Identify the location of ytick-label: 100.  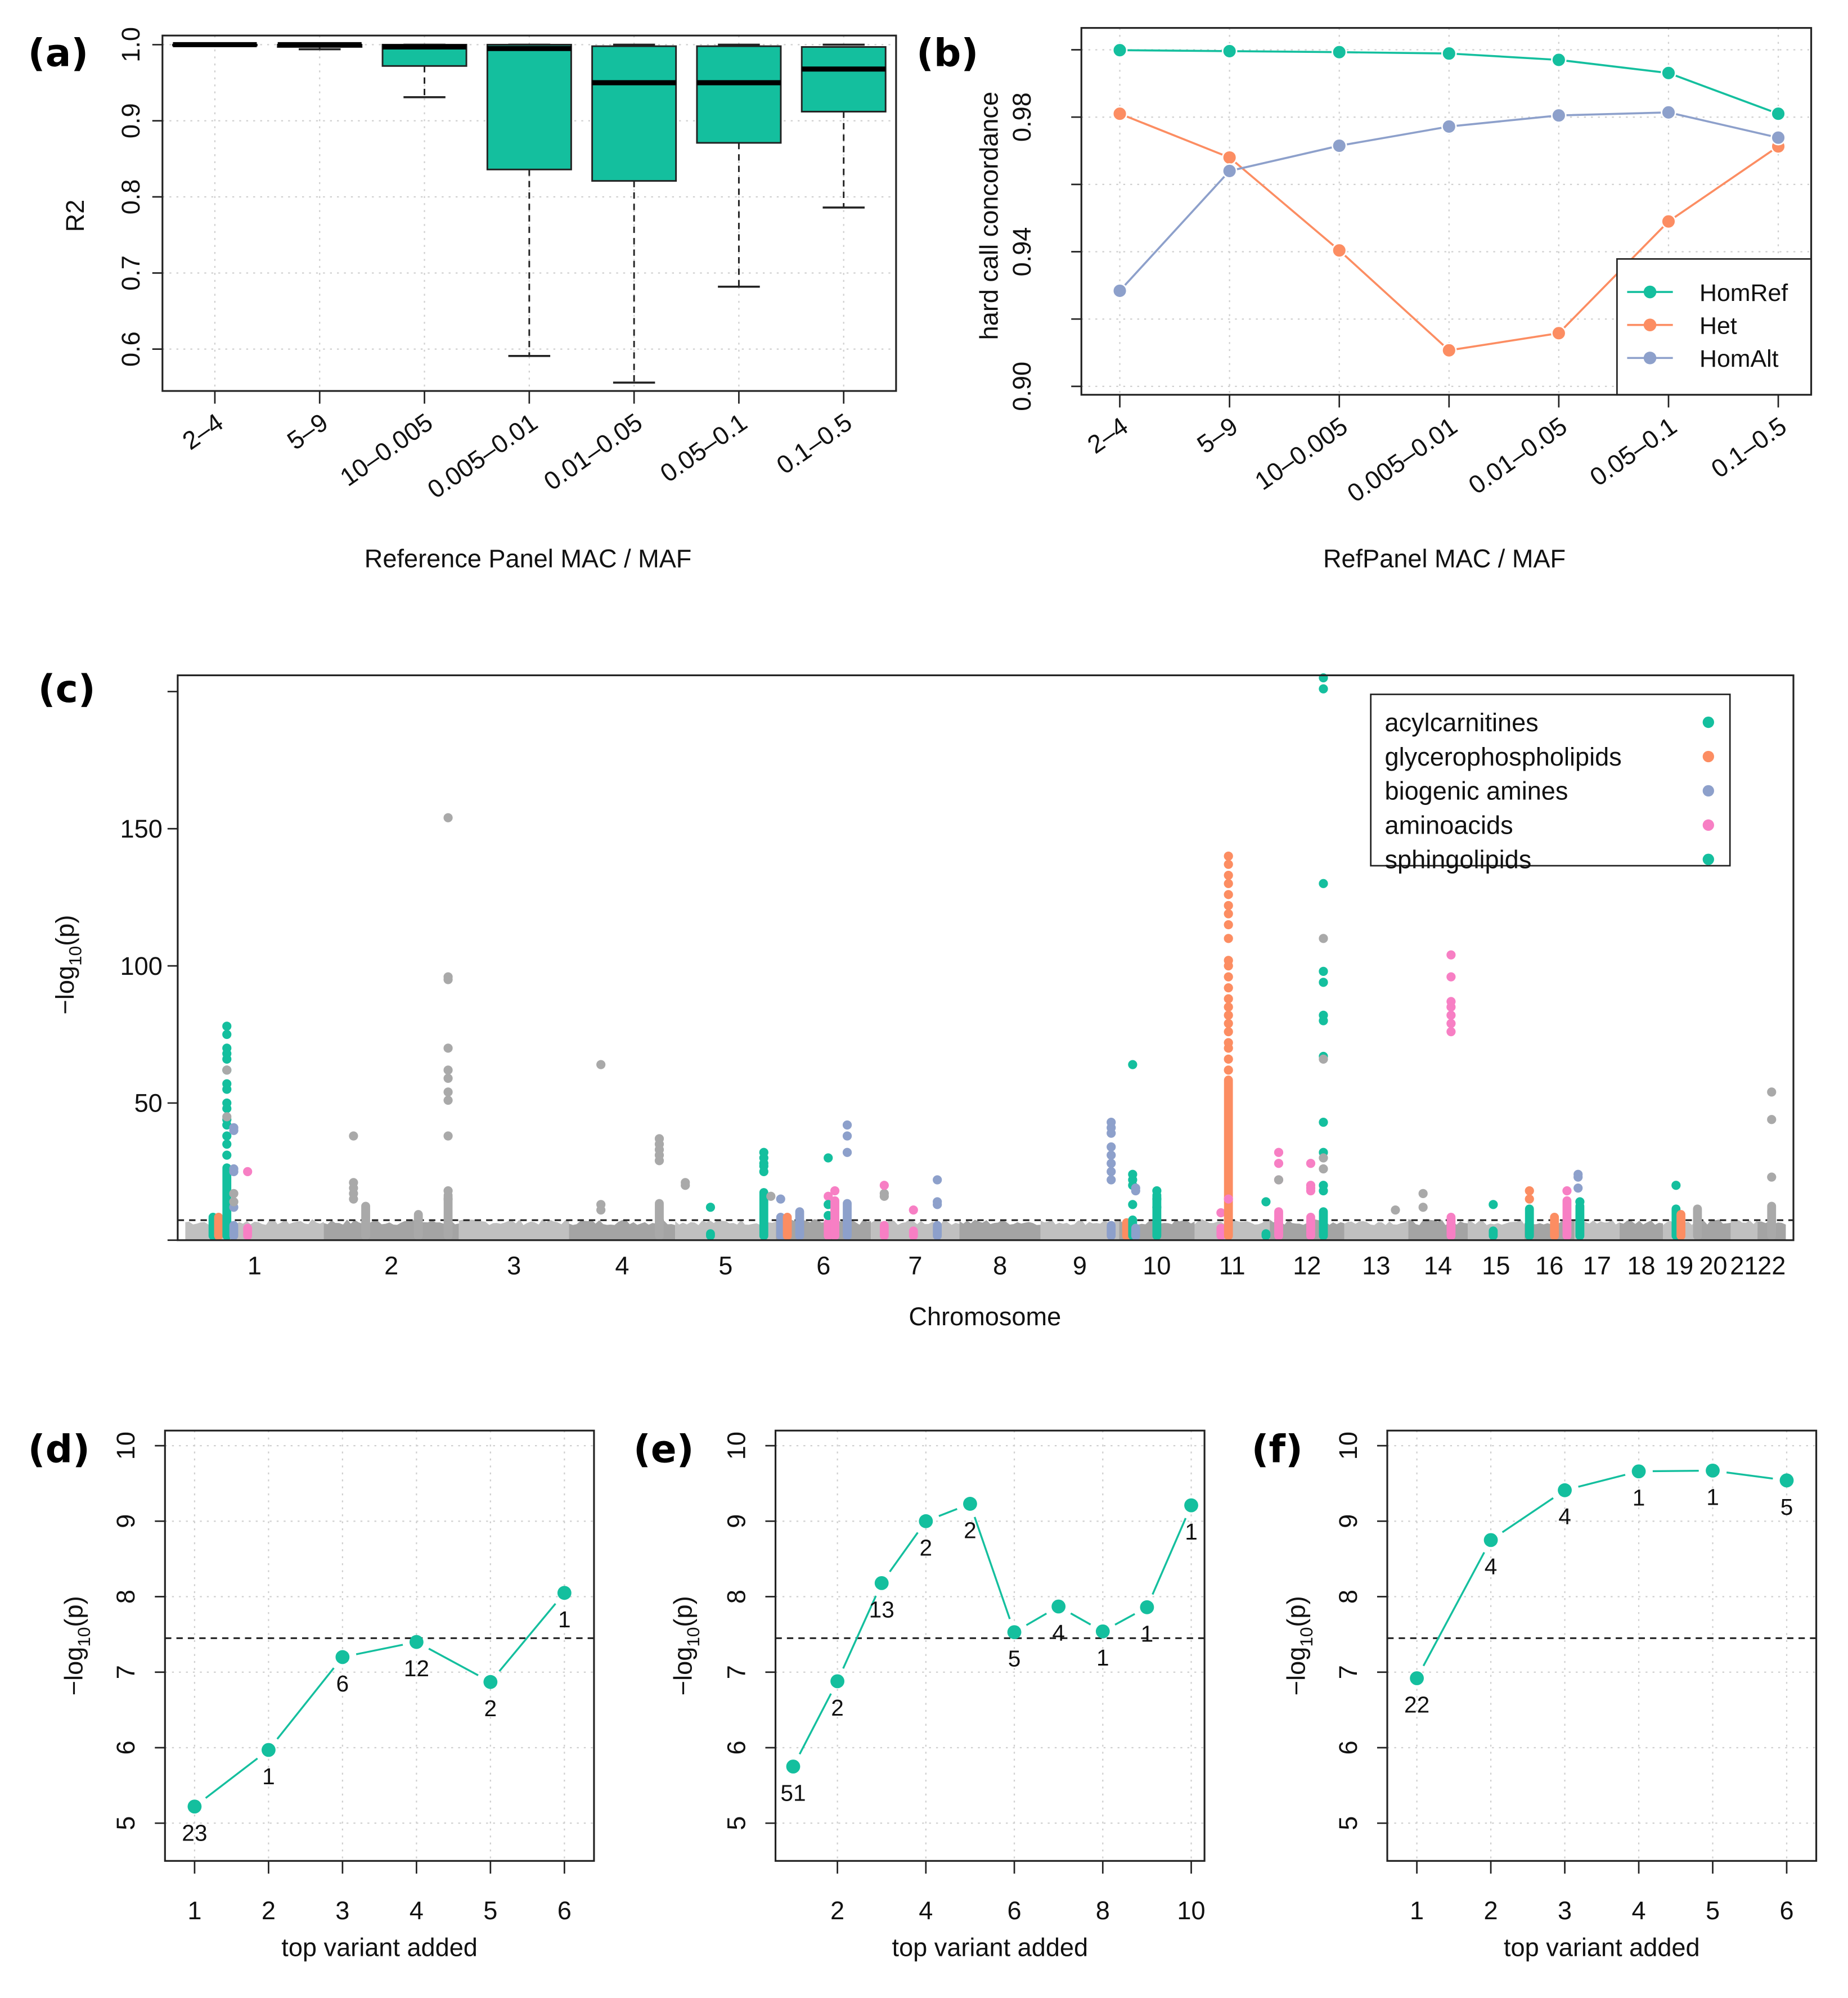
(141, 966).